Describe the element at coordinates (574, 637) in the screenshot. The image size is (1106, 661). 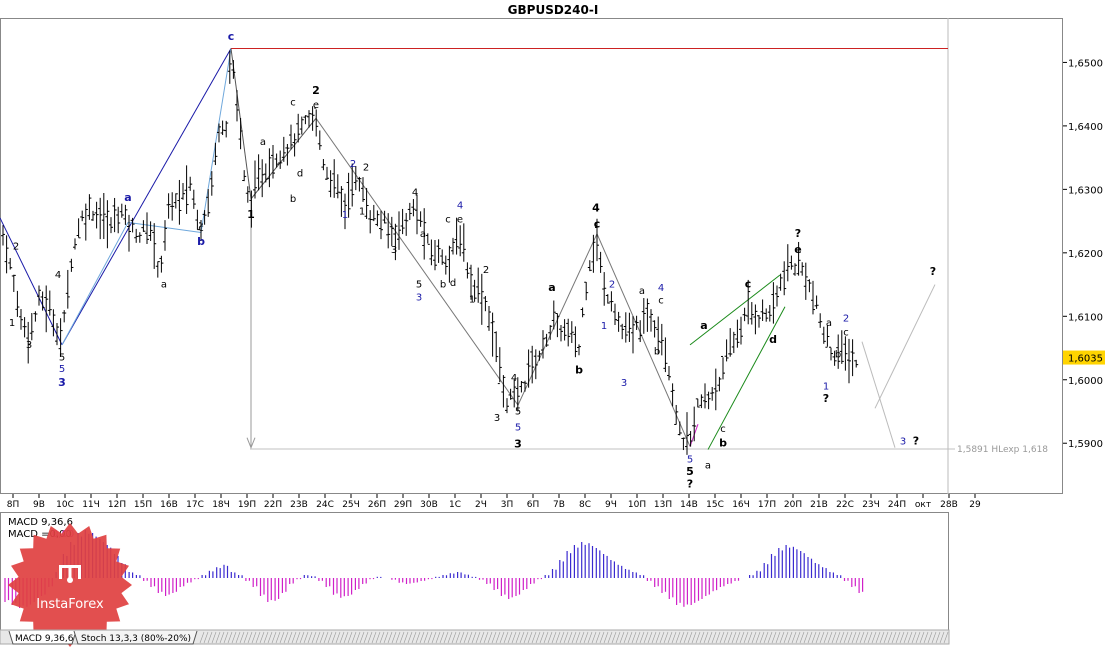
I see `pane-scroll-strip` at that location.